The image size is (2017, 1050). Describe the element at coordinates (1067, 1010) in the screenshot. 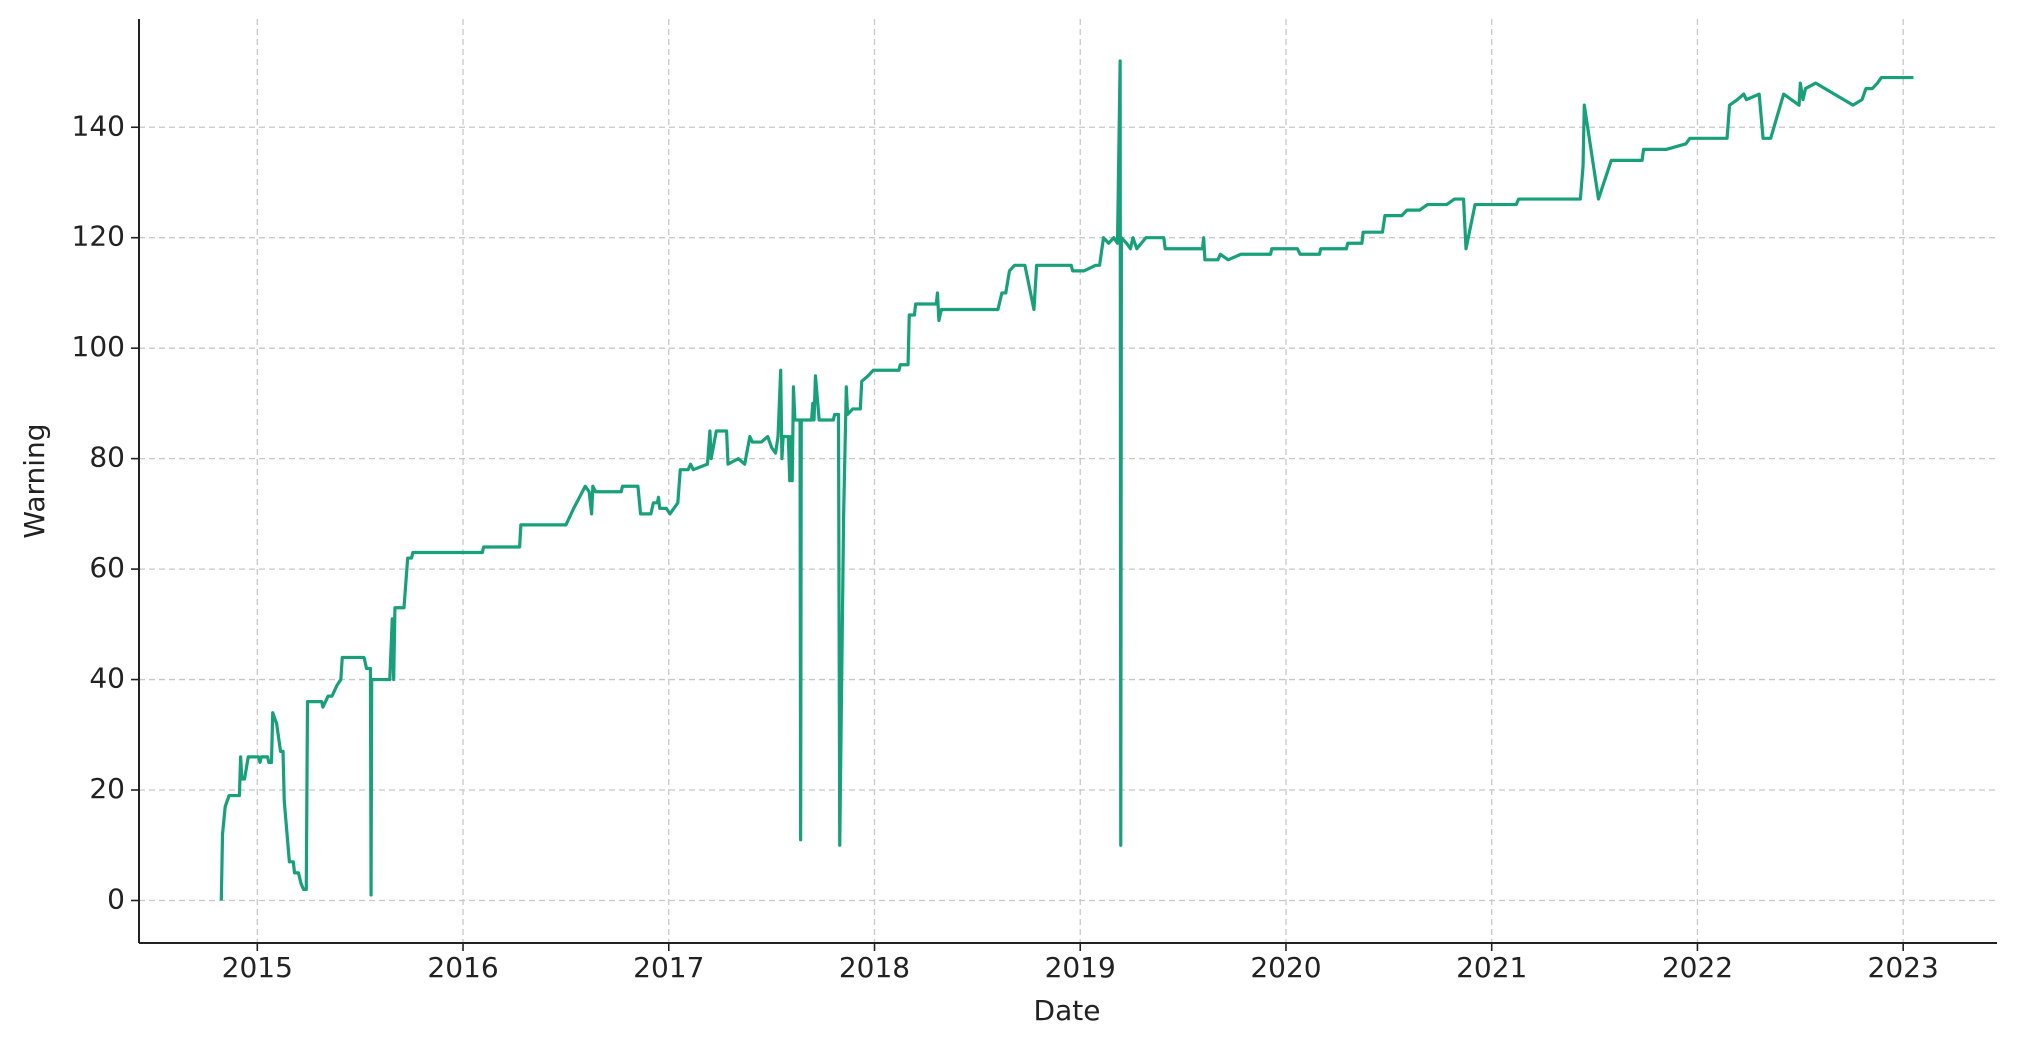

I see `x-axis-label: Date` at that location.